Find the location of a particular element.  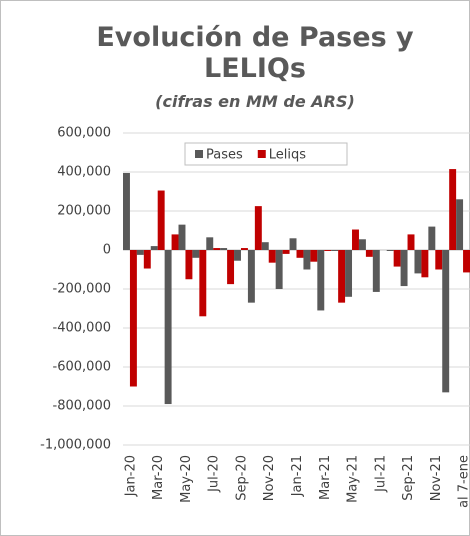

y-tick-label: 600,000 is located at coordinates (84, 133).